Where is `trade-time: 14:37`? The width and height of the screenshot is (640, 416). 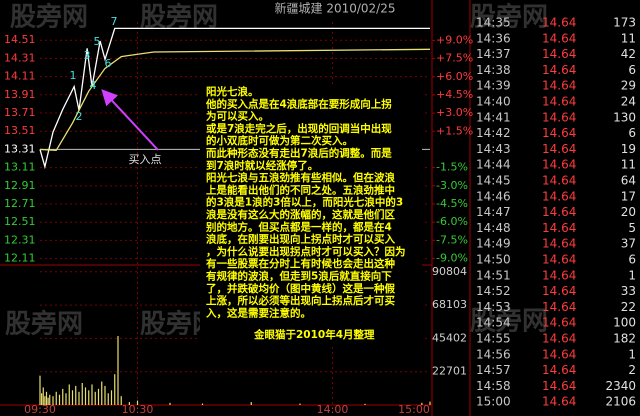
trade-time: 14:37 is located at coordinates (493, 54).